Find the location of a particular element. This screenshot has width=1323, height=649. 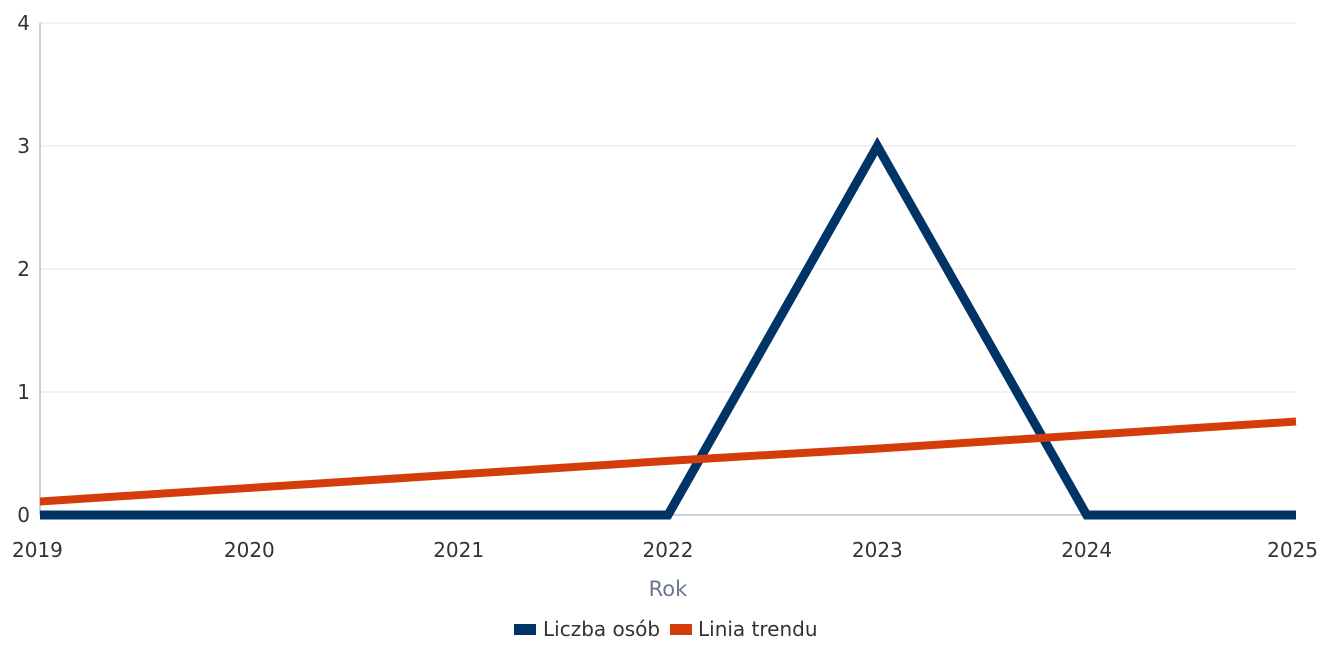

y-tick-label: 4 is located at coordinates (23, 23).